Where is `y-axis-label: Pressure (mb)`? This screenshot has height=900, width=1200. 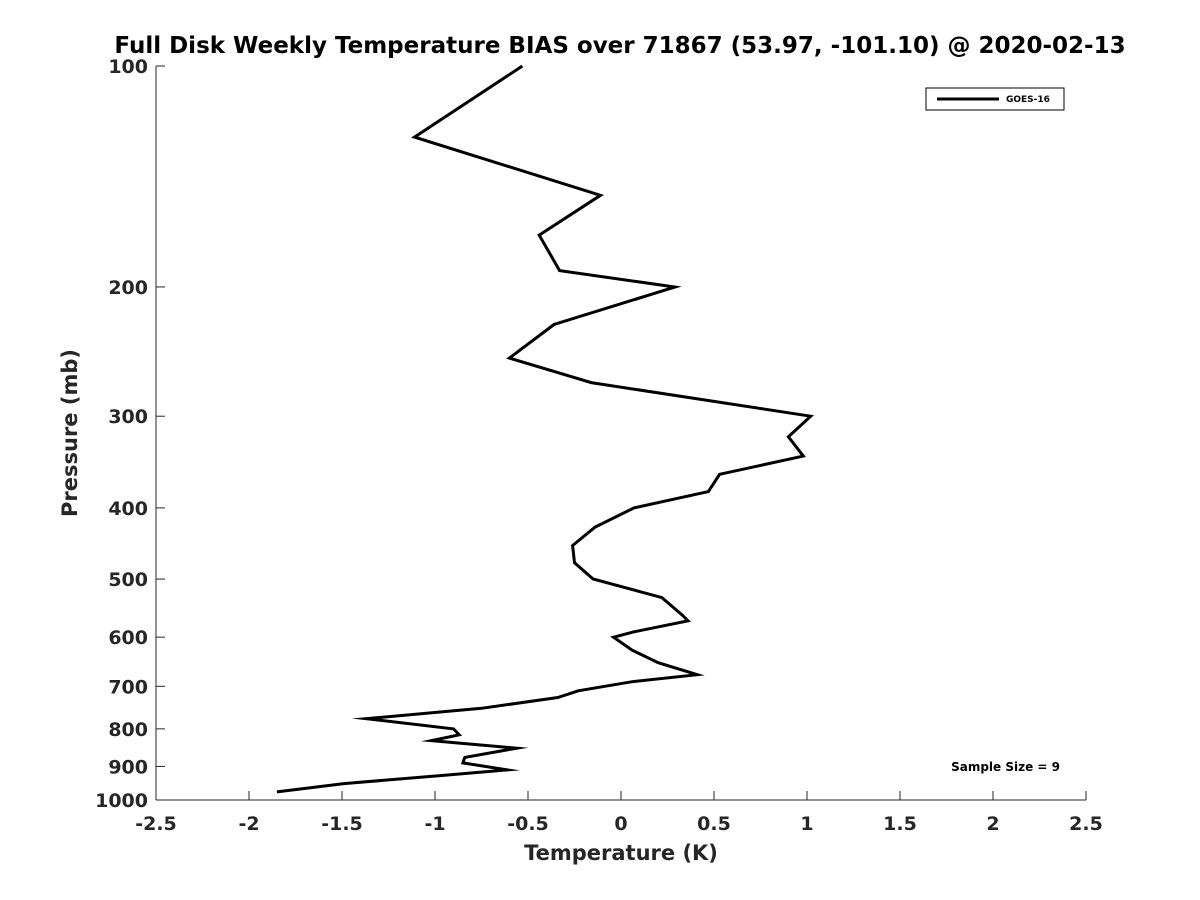
y-axis-label: Pressure (mb) is located at coordinates (70, 433).